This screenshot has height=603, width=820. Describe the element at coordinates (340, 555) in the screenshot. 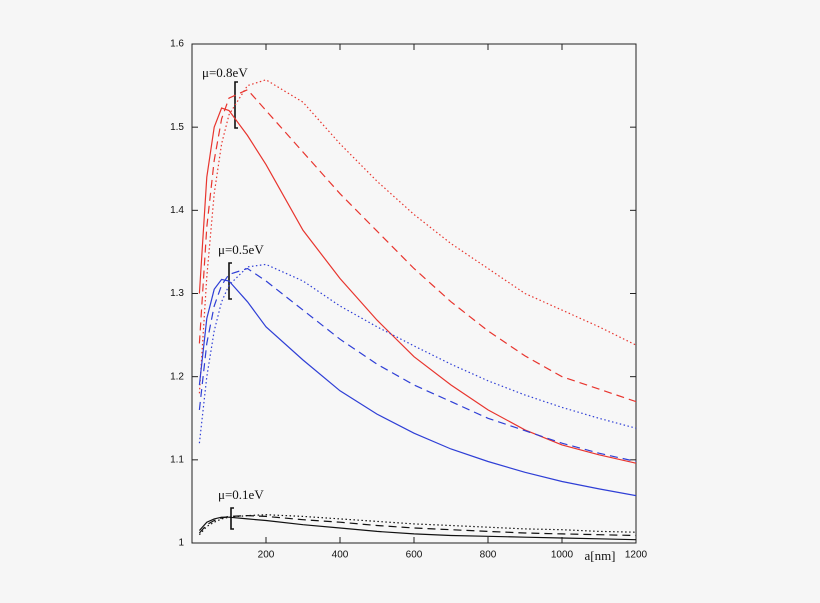

I see `x-tick-label: 400` at that location.